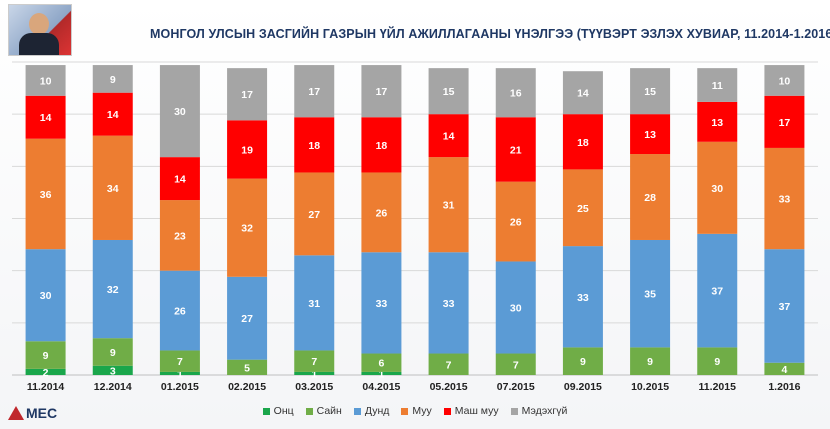 This screenshot has height=429, width=830. What do you see at coordinates (718, 387) in the screenshot?
I see `x-tick-label: 11.2015` at bounding box center [718, 387].